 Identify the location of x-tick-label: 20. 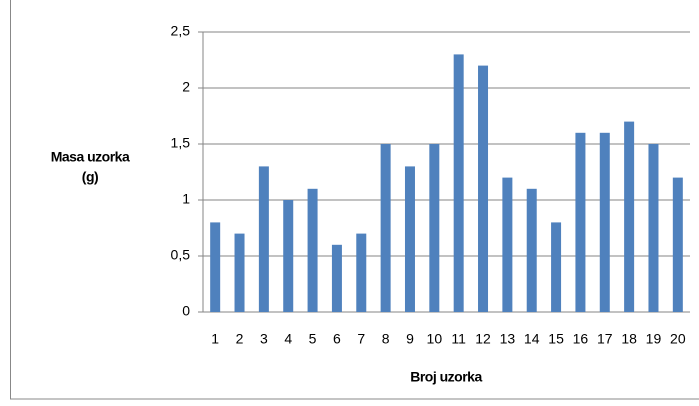
(678, 339).